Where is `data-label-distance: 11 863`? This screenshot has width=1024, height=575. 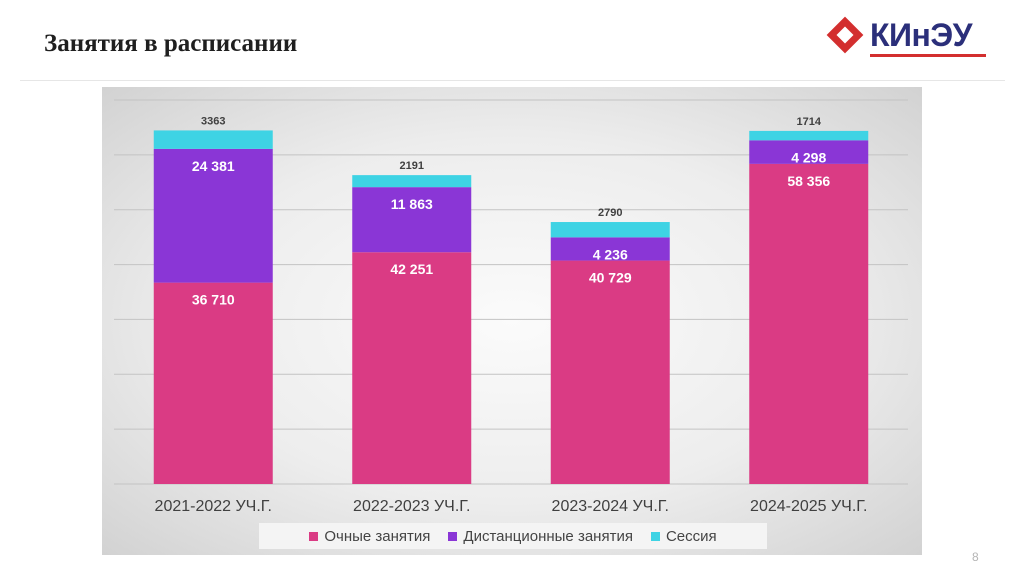
data-label-distance: 11 863 is located at coordinates (412, 204).